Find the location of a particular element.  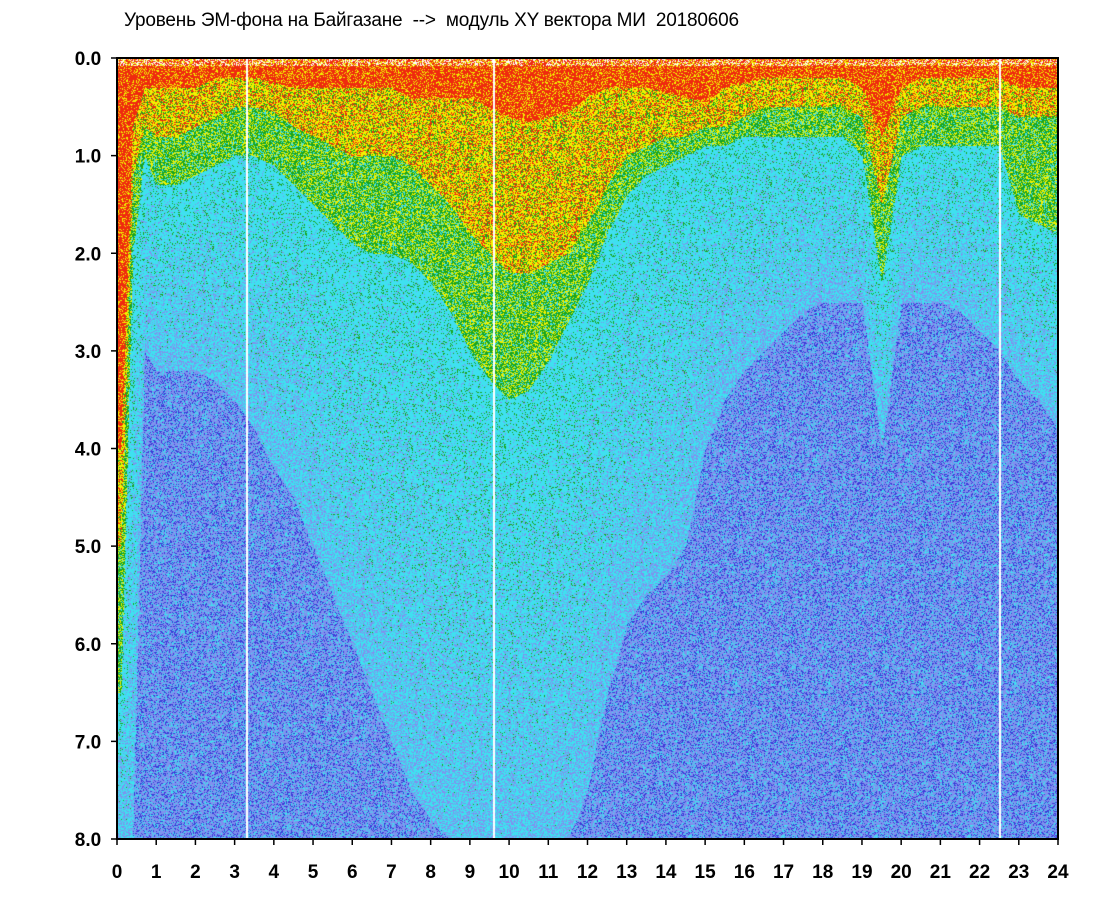

y-tick-label: 0.0 is located at coordinates (88, 59).